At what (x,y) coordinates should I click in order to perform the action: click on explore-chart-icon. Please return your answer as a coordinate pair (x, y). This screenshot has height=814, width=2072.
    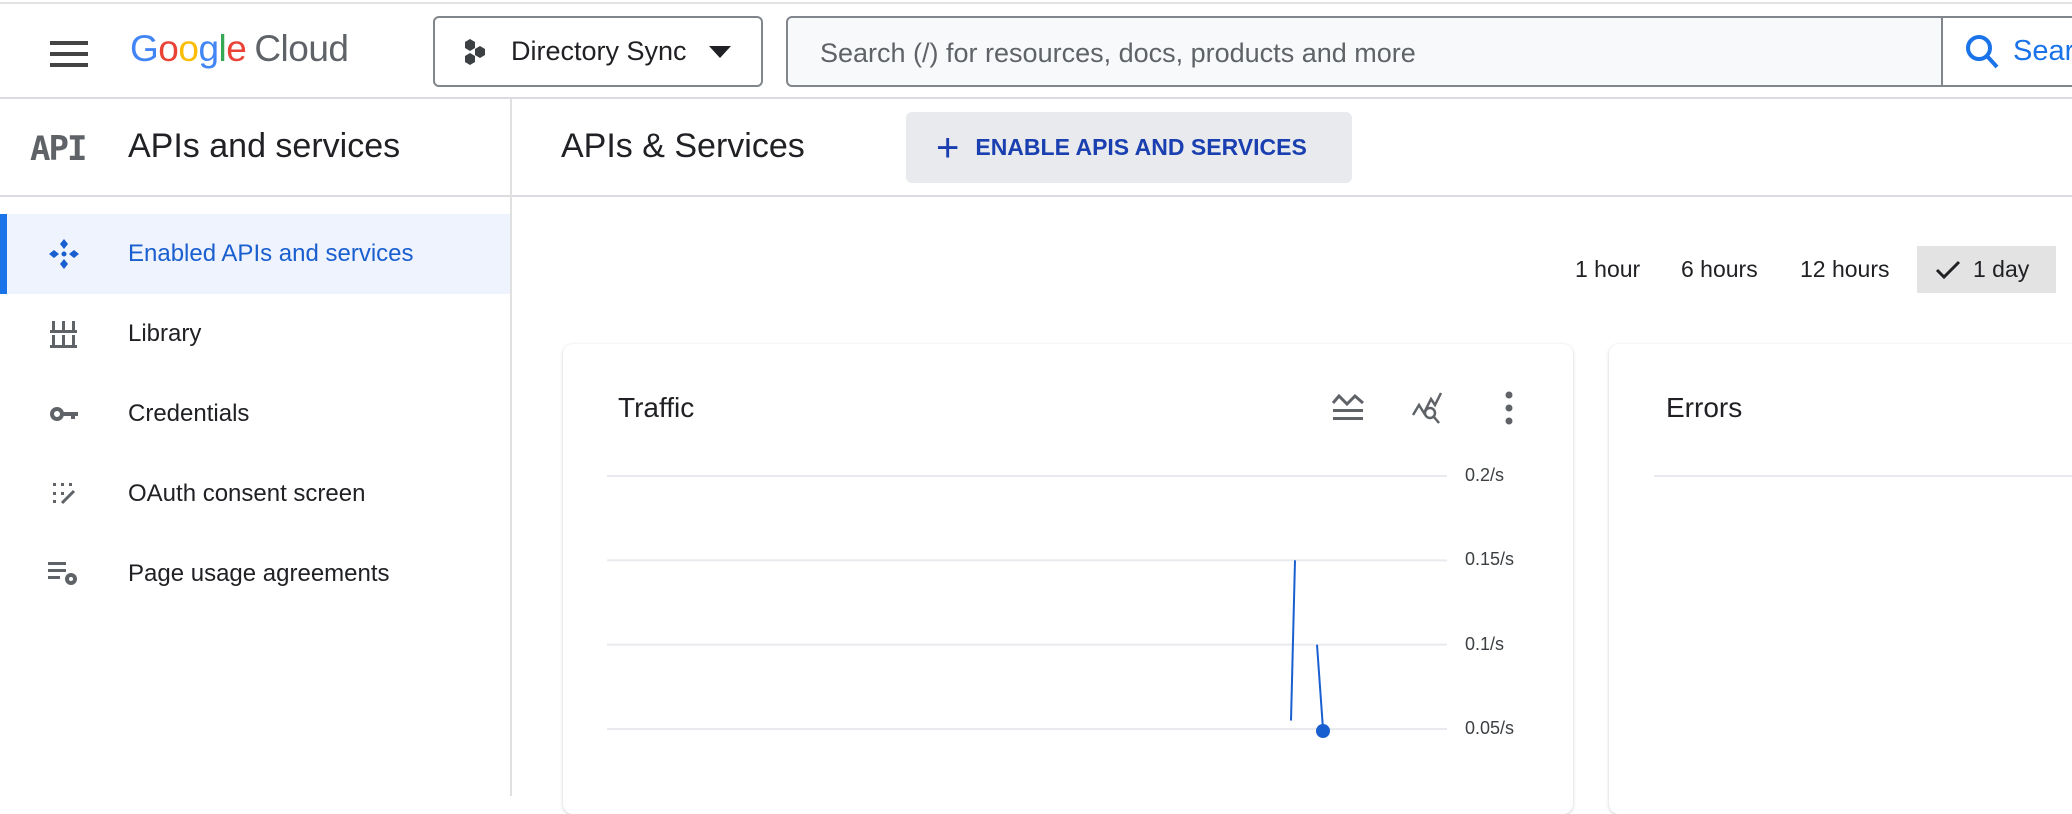
    Looking at the image, I should click on (1428, 408).